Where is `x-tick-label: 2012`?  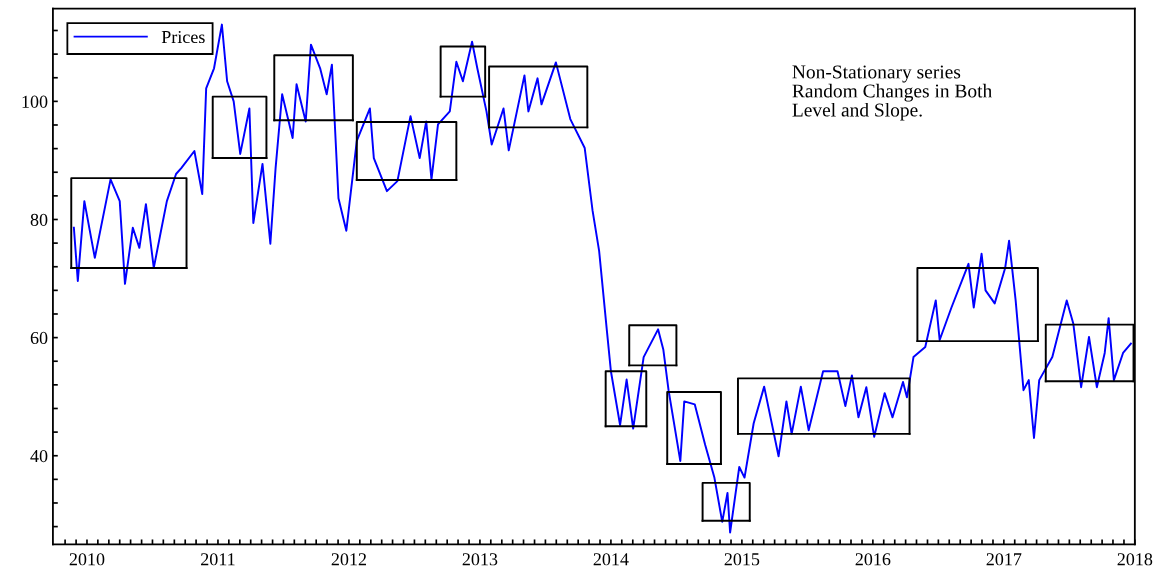
x-tick-label: 2012 is located at coordinates (348, 559).